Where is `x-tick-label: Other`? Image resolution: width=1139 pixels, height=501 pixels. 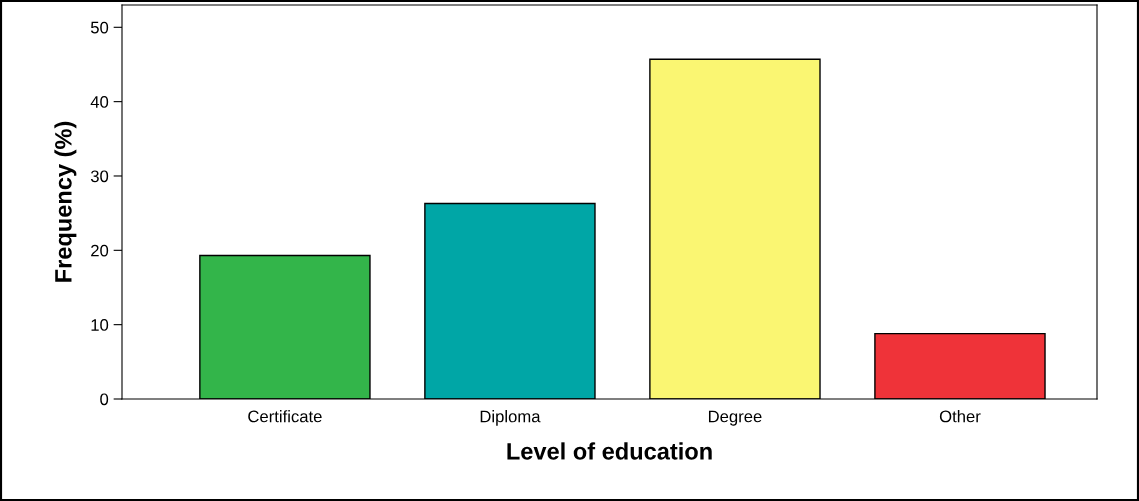 x-tick-label: Other is located at coordinates (960, 416).